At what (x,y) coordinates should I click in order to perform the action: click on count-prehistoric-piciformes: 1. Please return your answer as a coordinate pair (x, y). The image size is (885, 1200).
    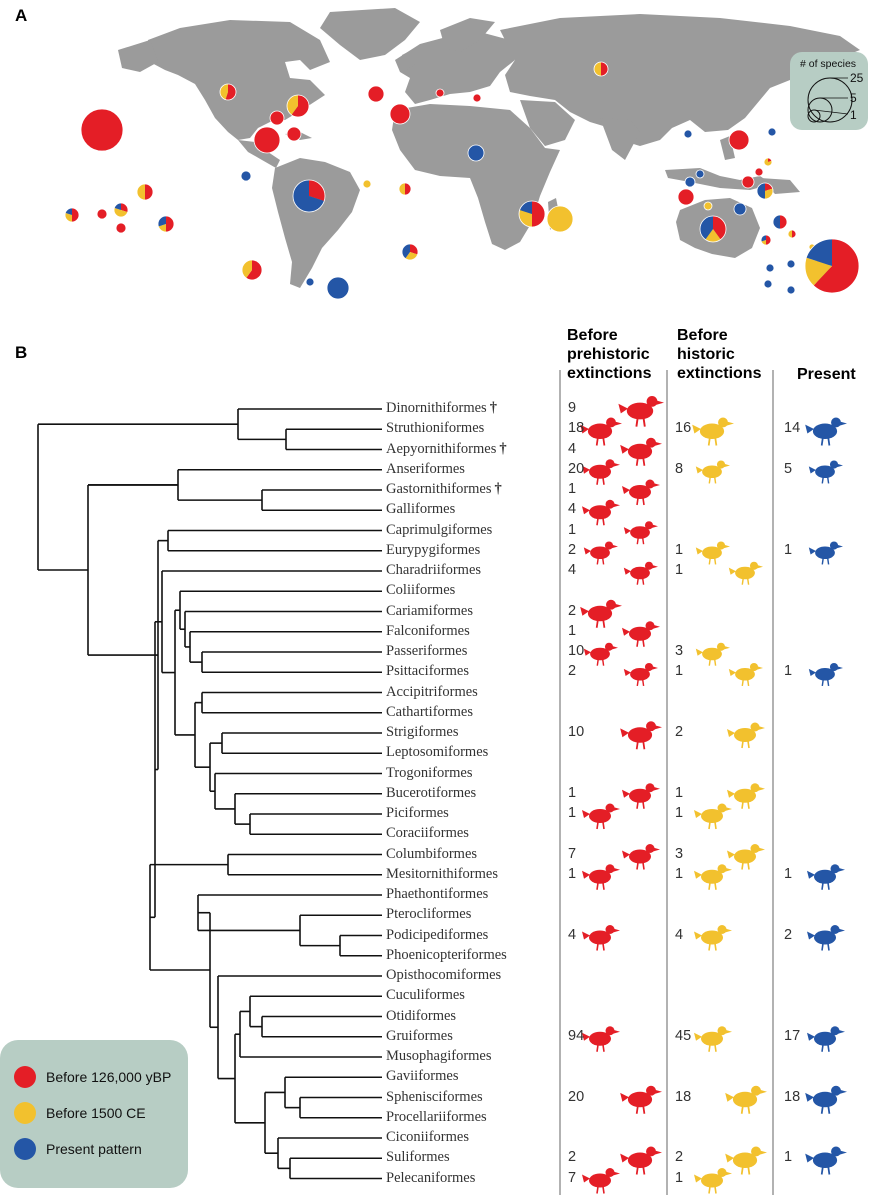
    Looking at the image, I should click on (572, 813).